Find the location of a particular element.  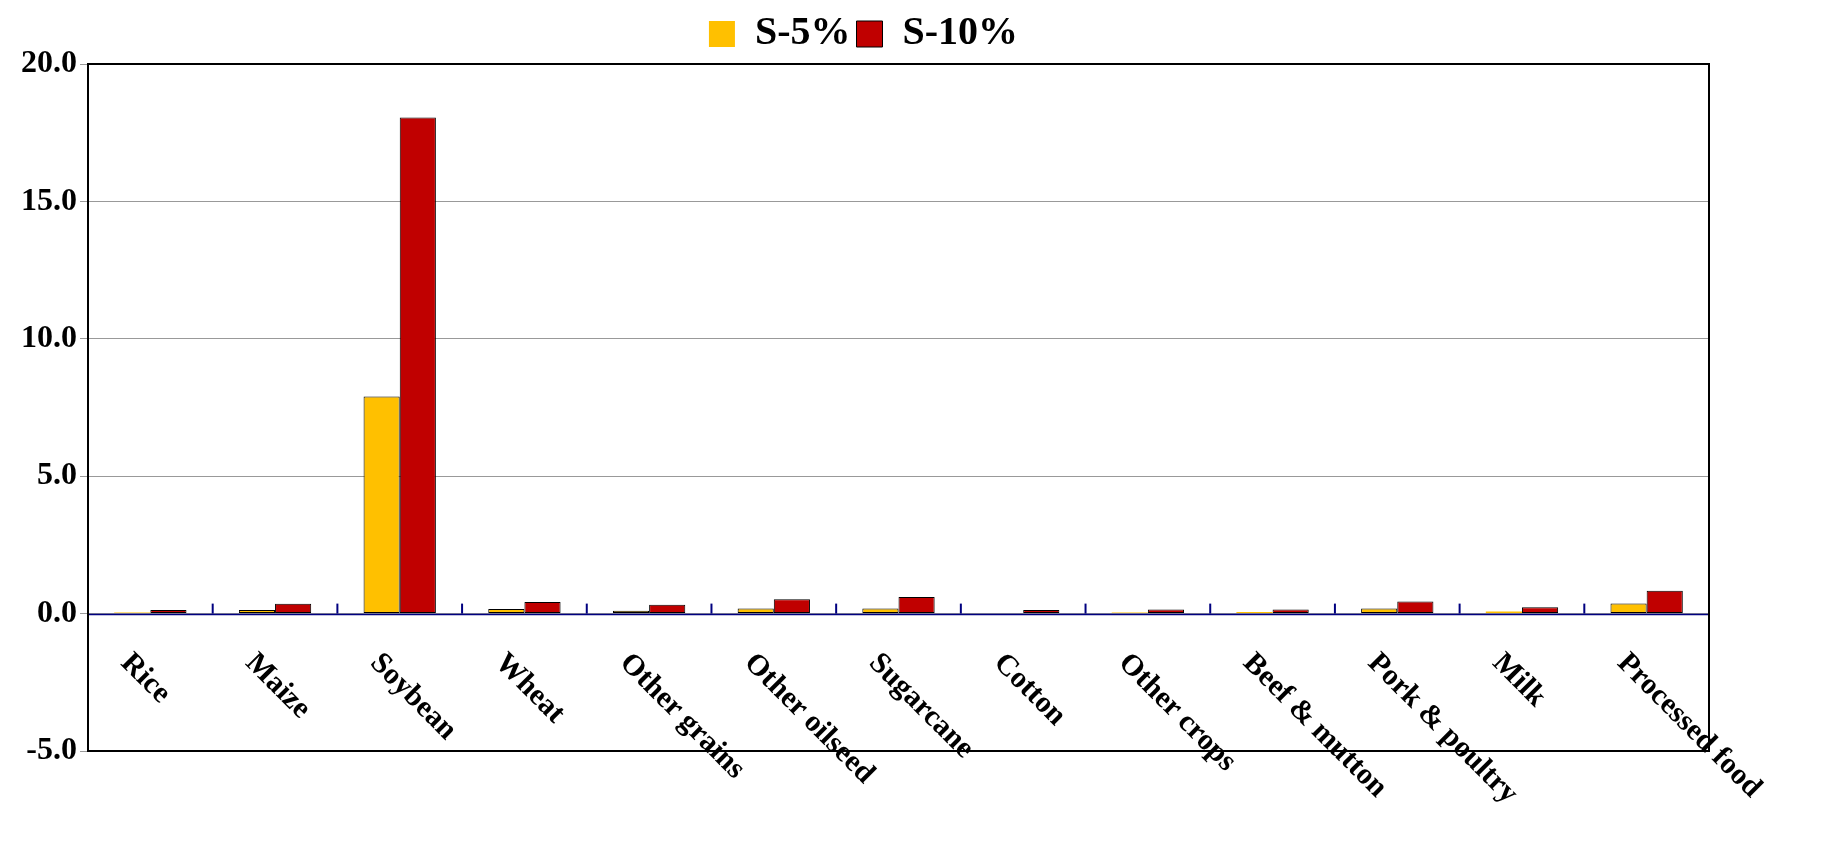

y-tick-label: 0.0 is located at coordinates (57, 610).